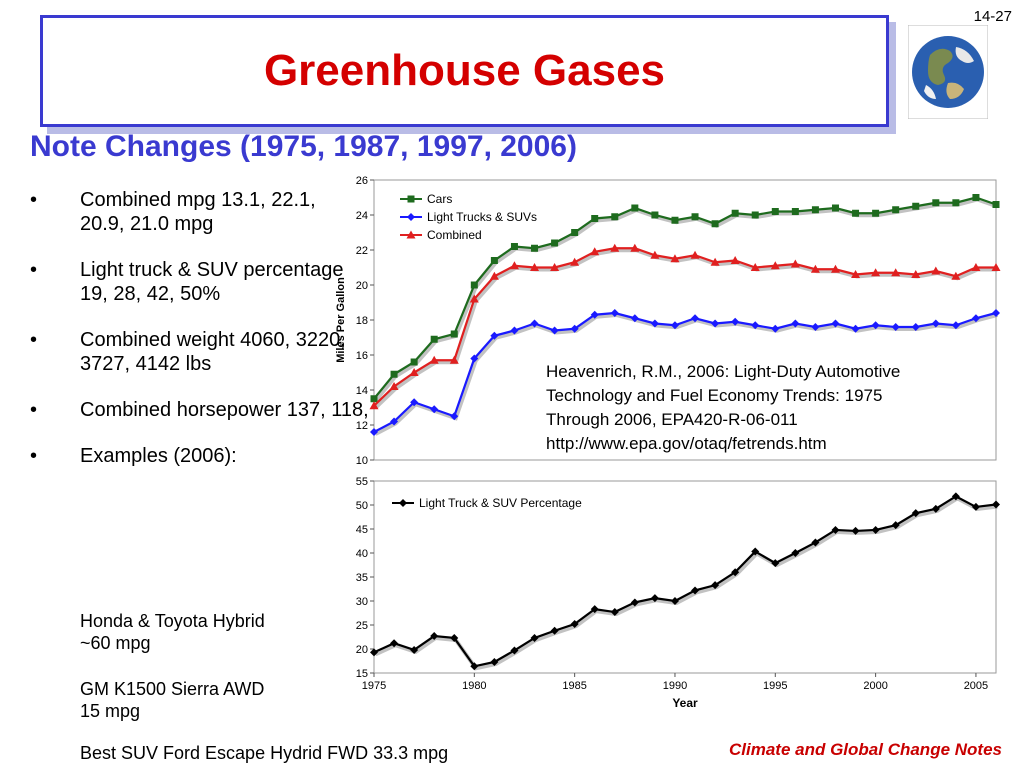 This screenshot has height=768, width=1024. Describe the element at coordinates (464, 71) in the screenshot. I see `title-box: Greenhouse Gases` at that location.